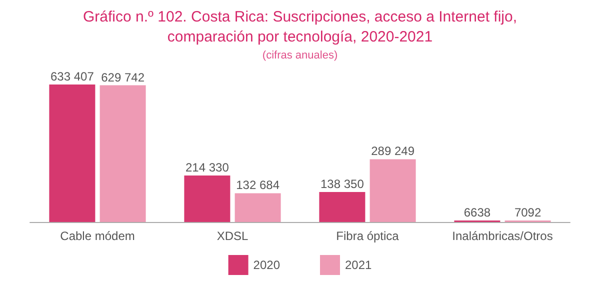 The width and height of the screenshot is (600, 282). Describe the element at coordinates (393, 151) in the screenshot. I see `data-label: 289 249` at that location.